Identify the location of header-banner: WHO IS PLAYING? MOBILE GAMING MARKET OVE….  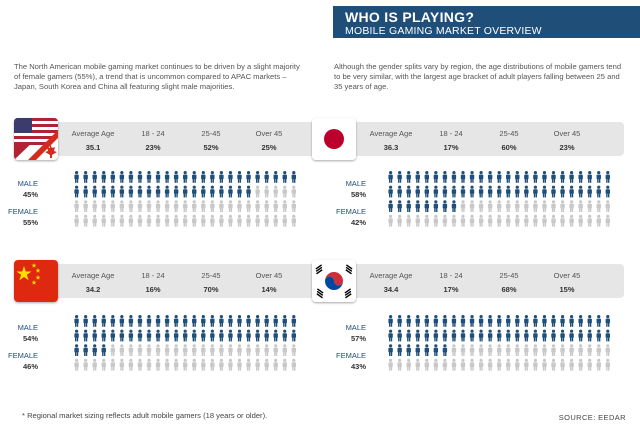
(486, 22).